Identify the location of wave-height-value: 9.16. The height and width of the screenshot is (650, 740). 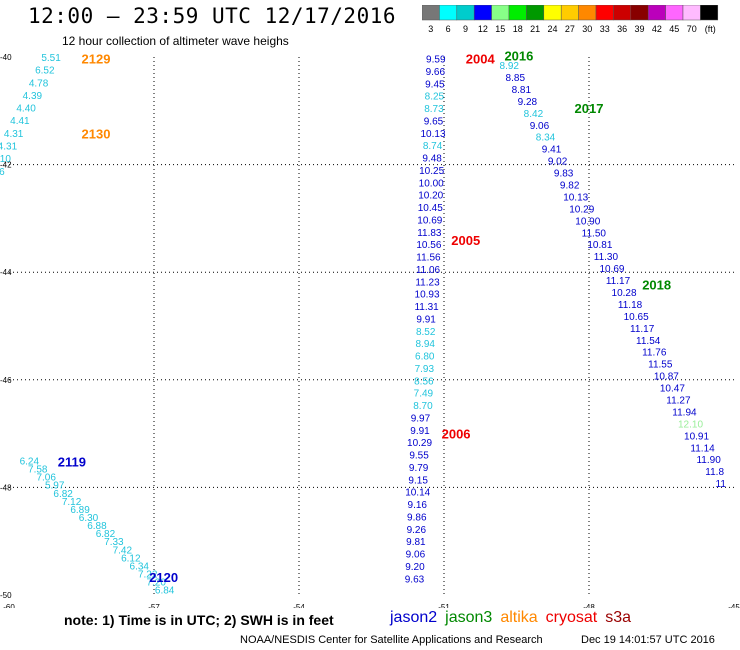
(418, 505).